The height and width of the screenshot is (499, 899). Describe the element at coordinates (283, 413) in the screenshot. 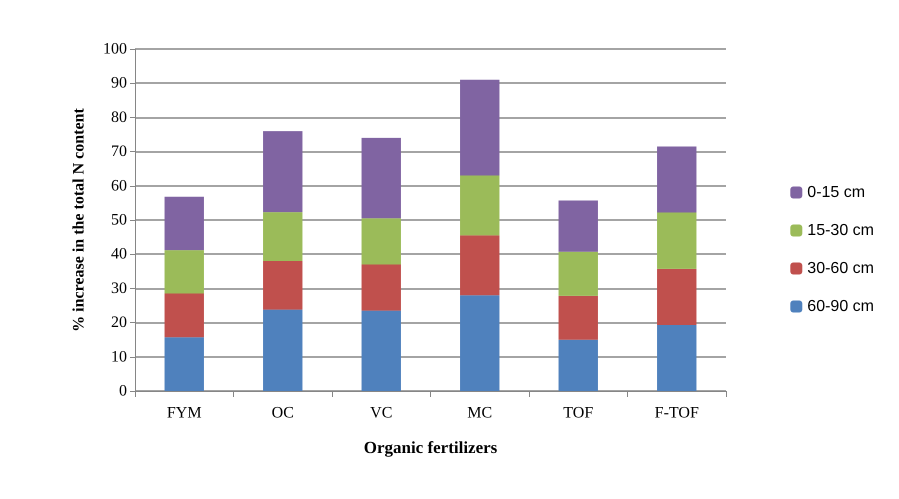

I see `x-tick-label: OC` at that location.